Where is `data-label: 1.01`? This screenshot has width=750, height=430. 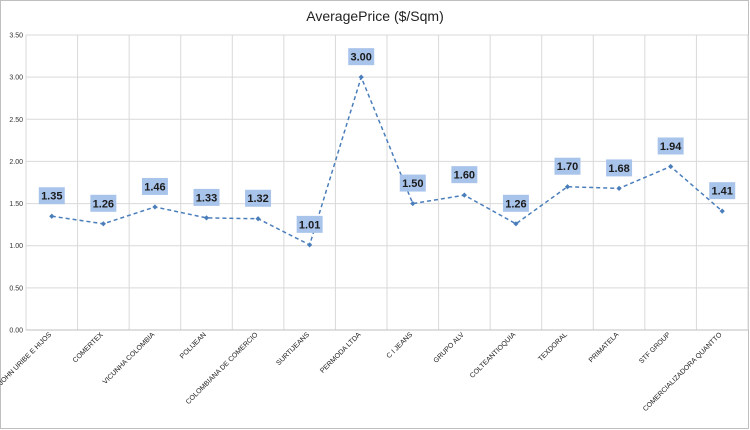 data-label: 1.01 is located at coordinates (309, 225).